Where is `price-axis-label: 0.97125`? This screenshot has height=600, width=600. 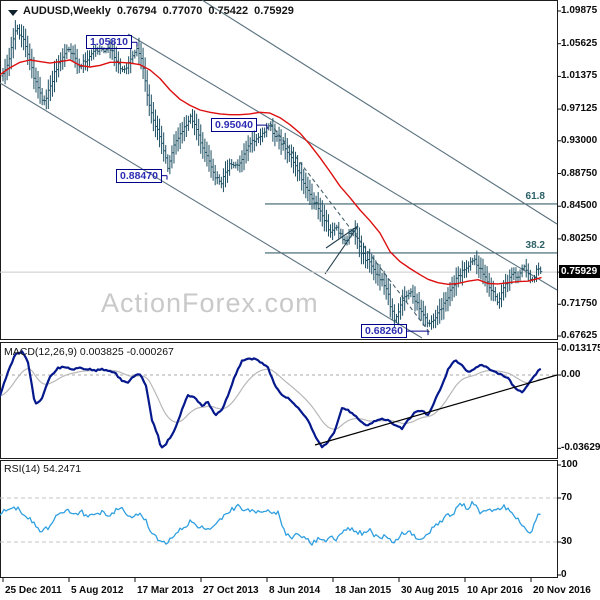
price-axis-label: 0.97125 is located at coordinates (579, 109).